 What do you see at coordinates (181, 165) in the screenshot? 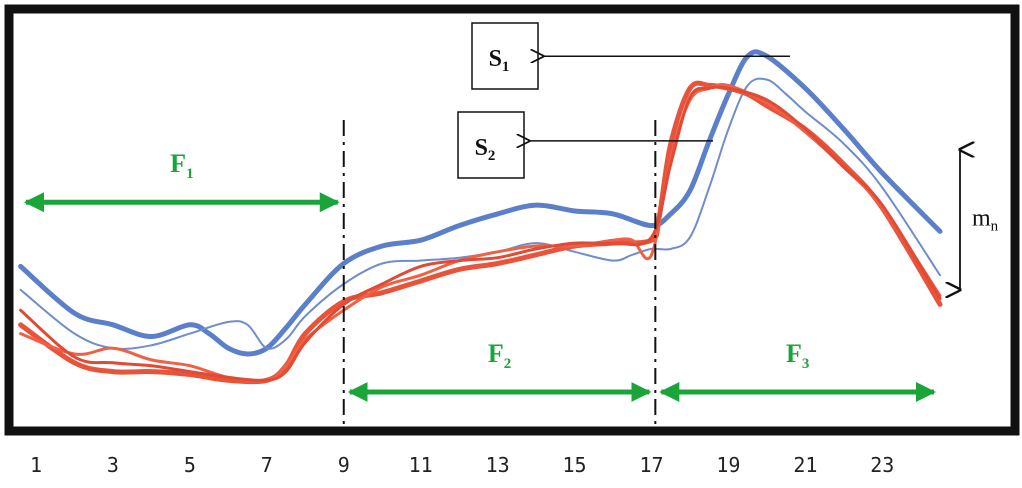
I see `segment-label-1: F1` at bounding box center [181, 165].